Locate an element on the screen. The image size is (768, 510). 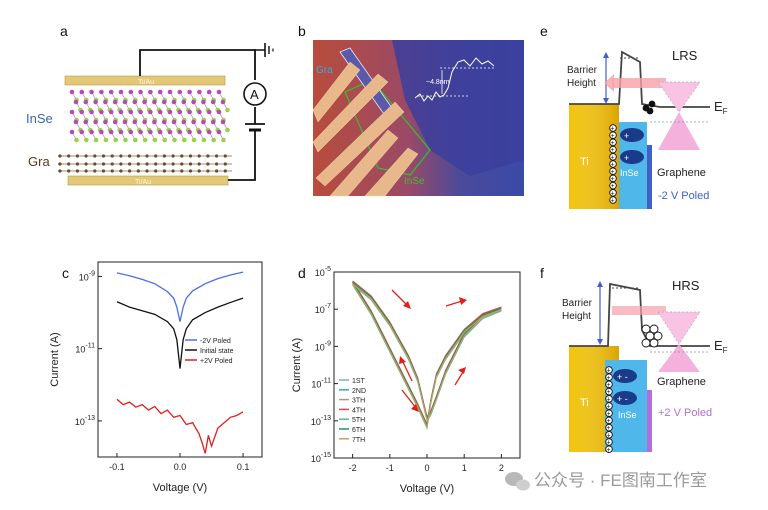
y-tick-label: 10-13 is located at coordinates (321, 421).